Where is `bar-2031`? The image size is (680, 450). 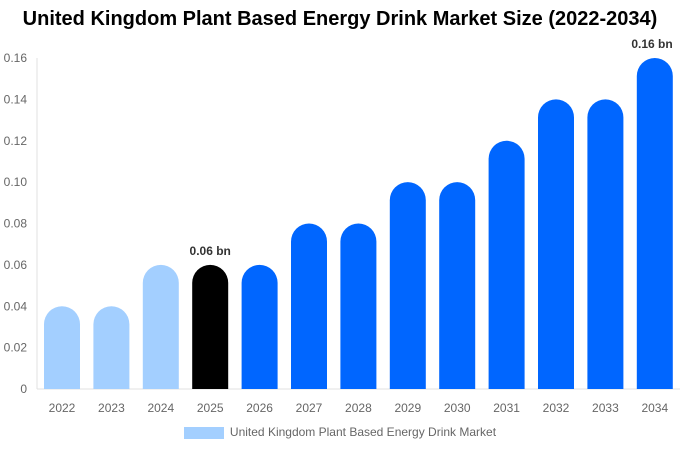 bar-2031 is located at coordinates (506, 264).